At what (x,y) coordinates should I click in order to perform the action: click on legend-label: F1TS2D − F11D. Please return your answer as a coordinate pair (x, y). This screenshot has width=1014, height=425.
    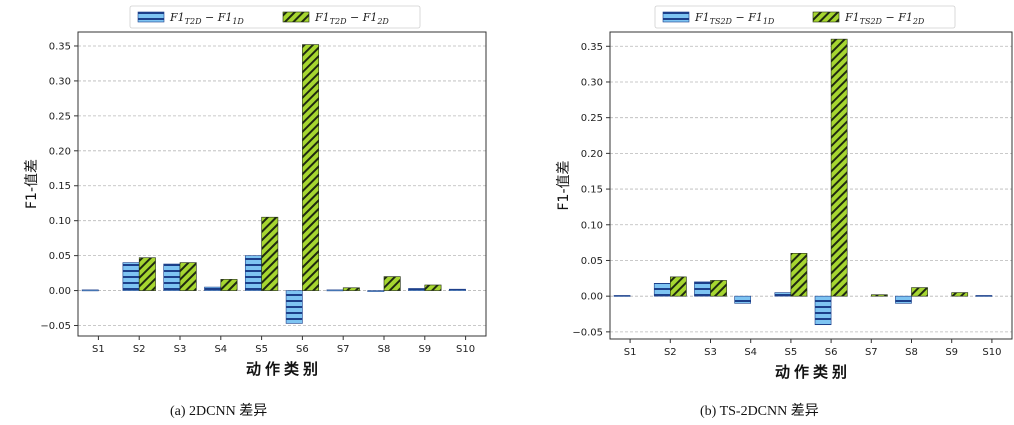
    Looking at the image, I should click on (734, 18).